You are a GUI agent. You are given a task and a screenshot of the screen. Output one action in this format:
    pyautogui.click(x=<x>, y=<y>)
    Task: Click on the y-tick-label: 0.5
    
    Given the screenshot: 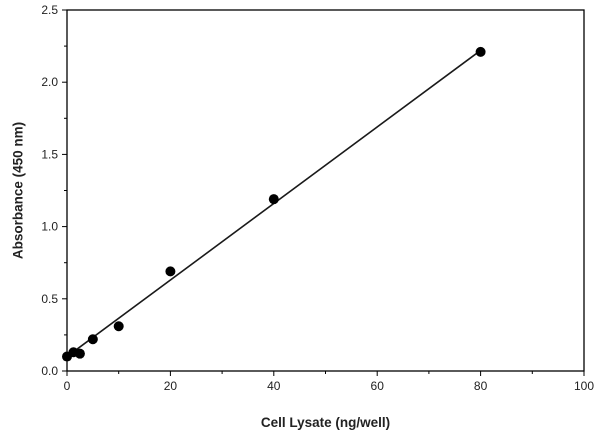 What is the action you would take?
    pyautogui.click(x=49, y=299)
    